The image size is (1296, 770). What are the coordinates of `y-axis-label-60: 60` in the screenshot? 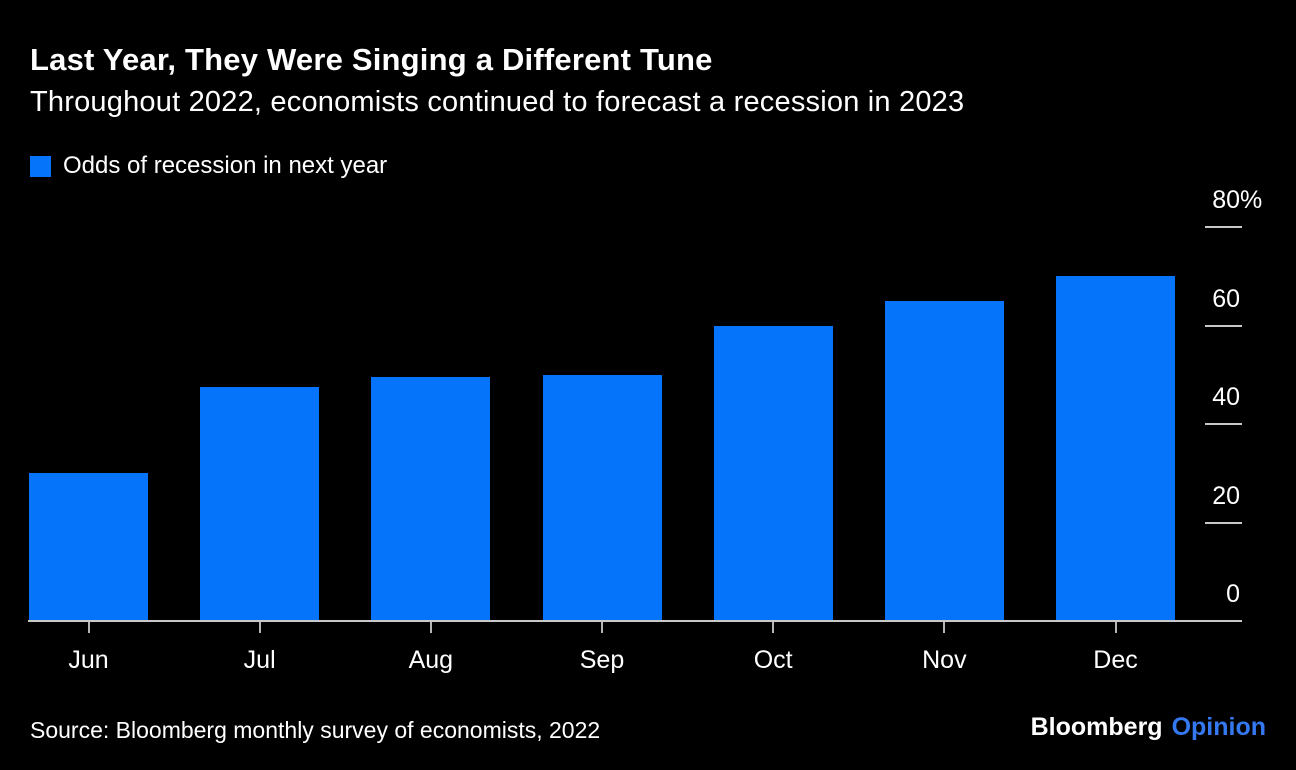 It's located at (1226, 298).